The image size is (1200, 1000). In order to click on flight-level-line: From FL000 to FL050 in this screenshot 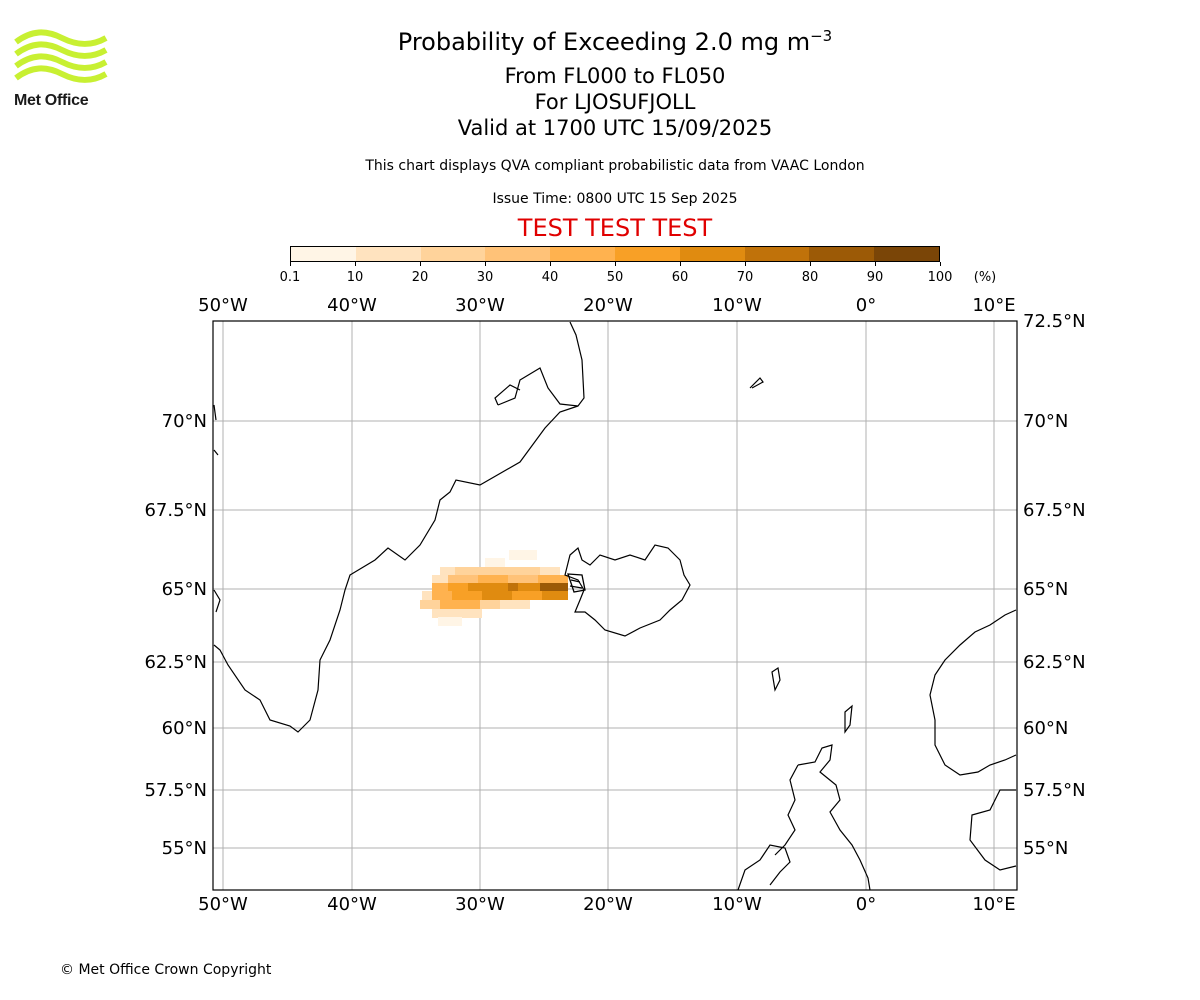, I will do `click(615, 76)`.